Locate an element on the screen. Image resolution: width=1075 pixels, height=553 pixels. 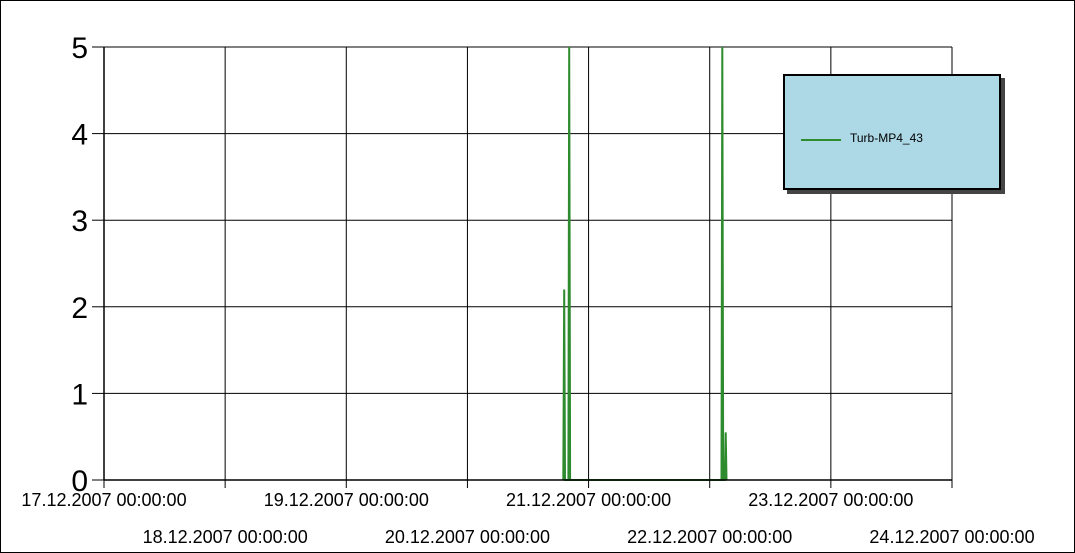
x-tick-label: 20.12.2007 00:00:00 is located at coordinates (467, 537).